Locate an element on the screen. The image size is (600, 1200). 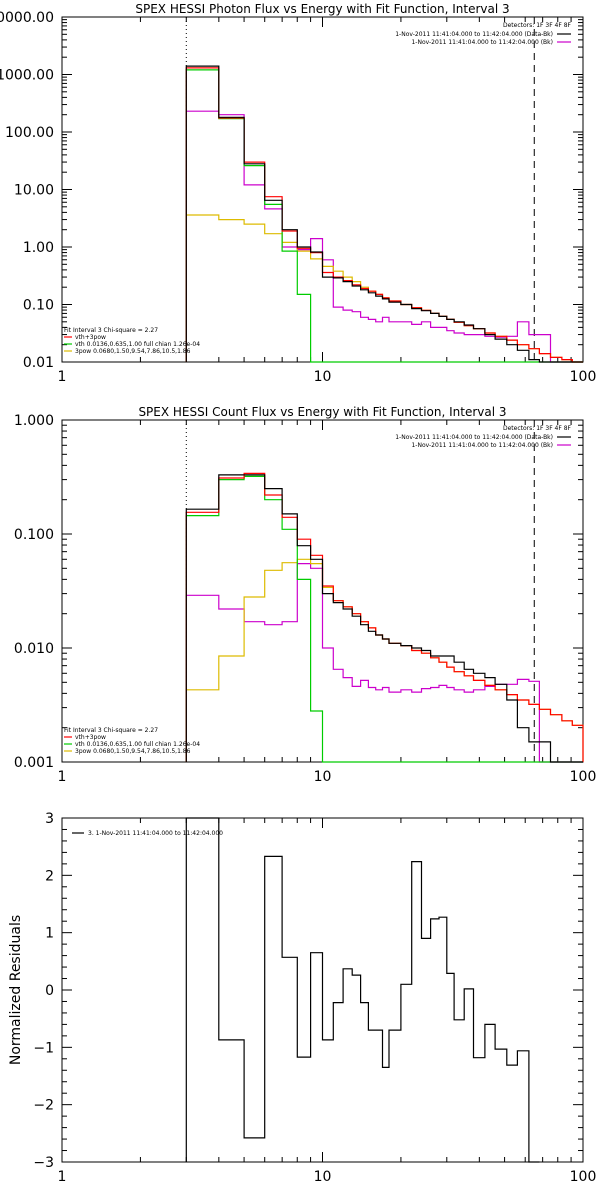
y-tick-label: 0.001 is located at coordinates (34, 763).